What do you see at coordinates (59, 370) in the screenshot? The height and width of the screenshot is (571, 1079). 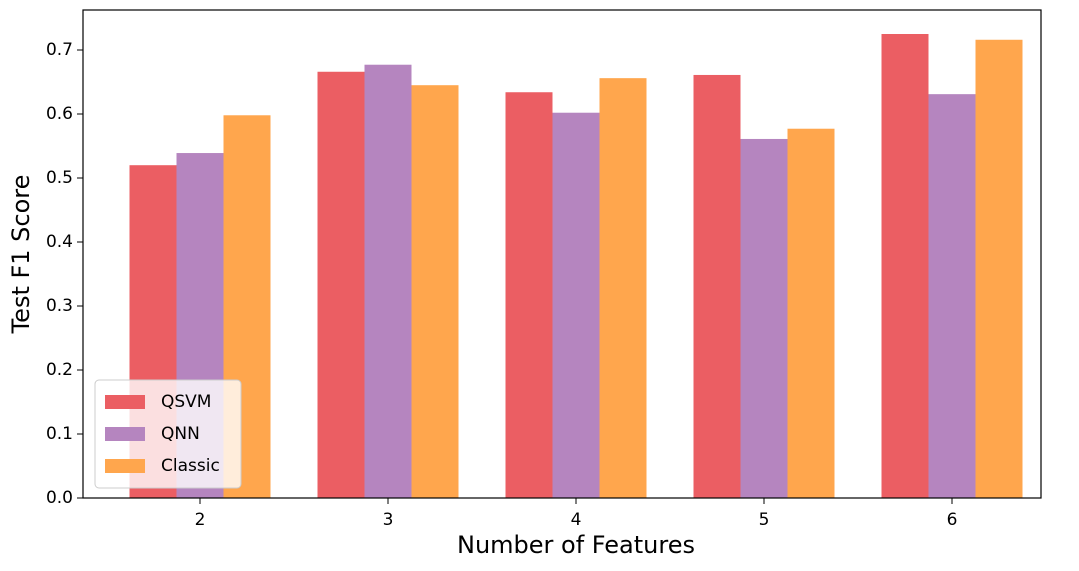 I see `y-tick-label: 0.2` at bounding box center [59, 370].